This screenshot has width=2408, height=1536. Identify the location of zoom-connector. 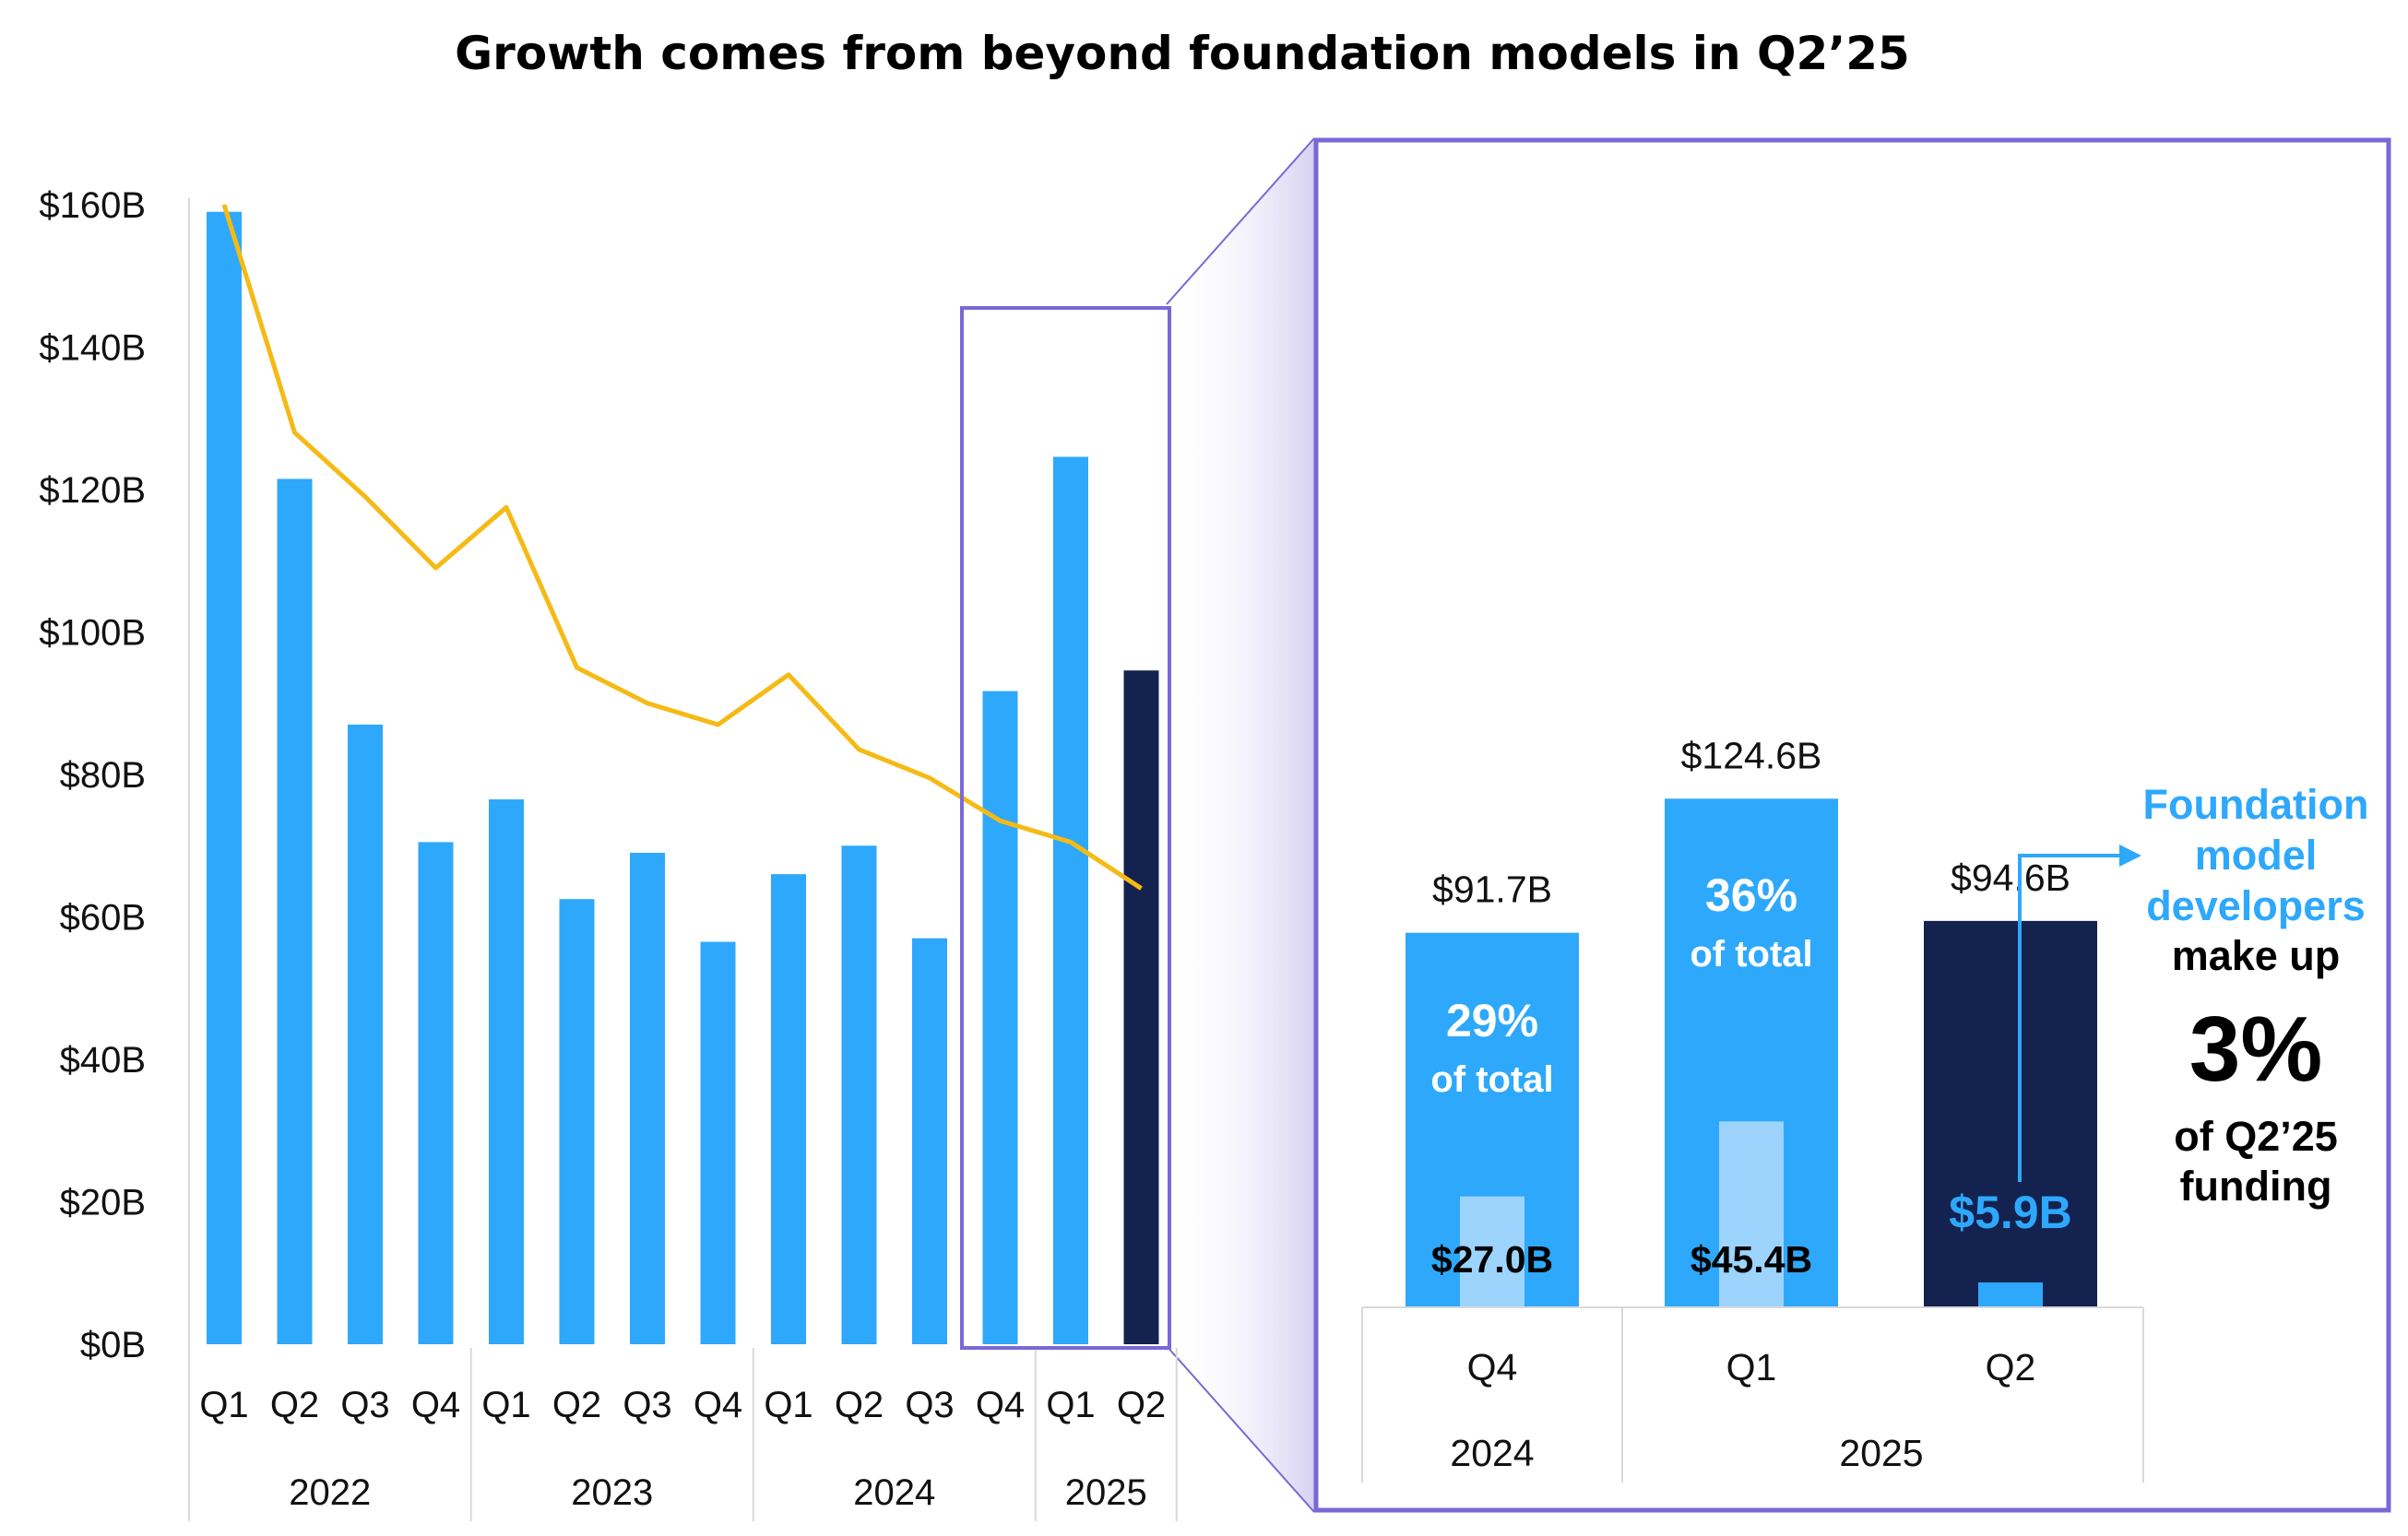
(1240, 825).